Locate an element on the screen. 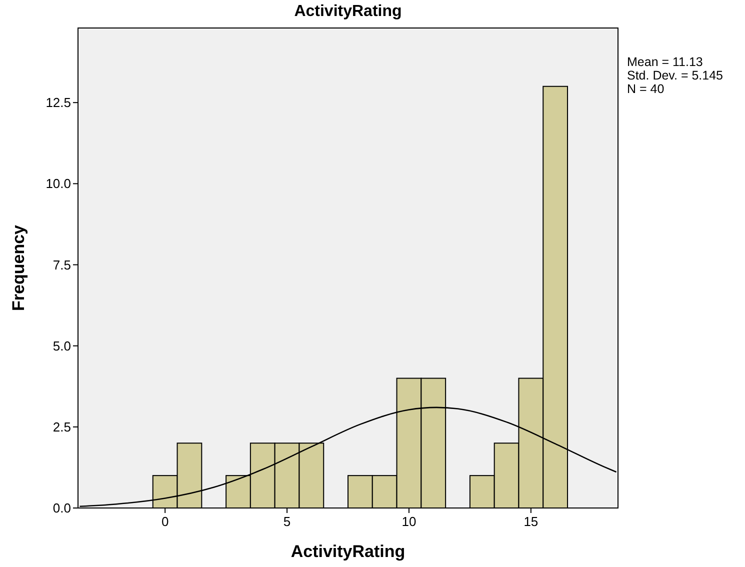  text: N = 40 is located at coordinates (645, 89).